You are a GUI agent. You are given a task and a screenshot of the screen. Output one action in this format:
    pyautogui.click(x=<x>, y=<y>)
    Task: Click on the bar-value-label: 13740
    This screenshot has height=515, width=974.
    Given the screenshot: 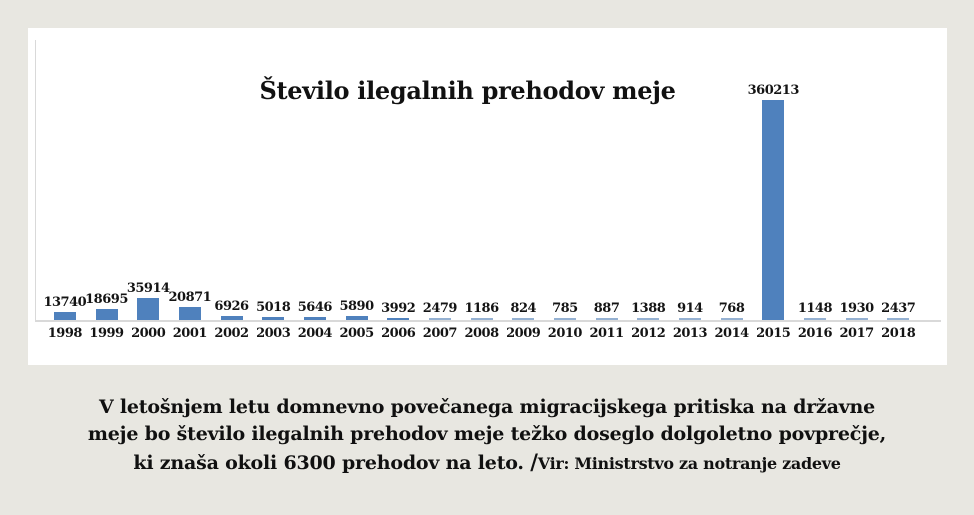 What is the action you would take?
    pyautogui.click(x=65, y=302)
    